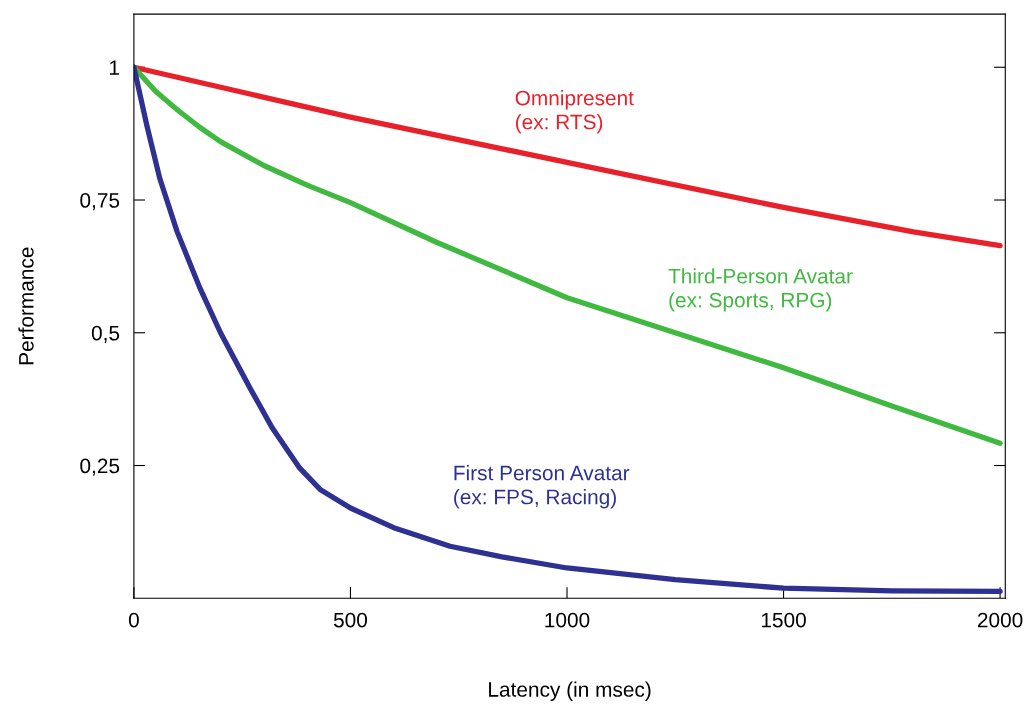 The height and width of the screenshot is (708, 1030). What do you see at coordinates (570, 691) in the screenshot?
I see `x-axis-title: Latency (in msec)` at bounding box center [570, 691].